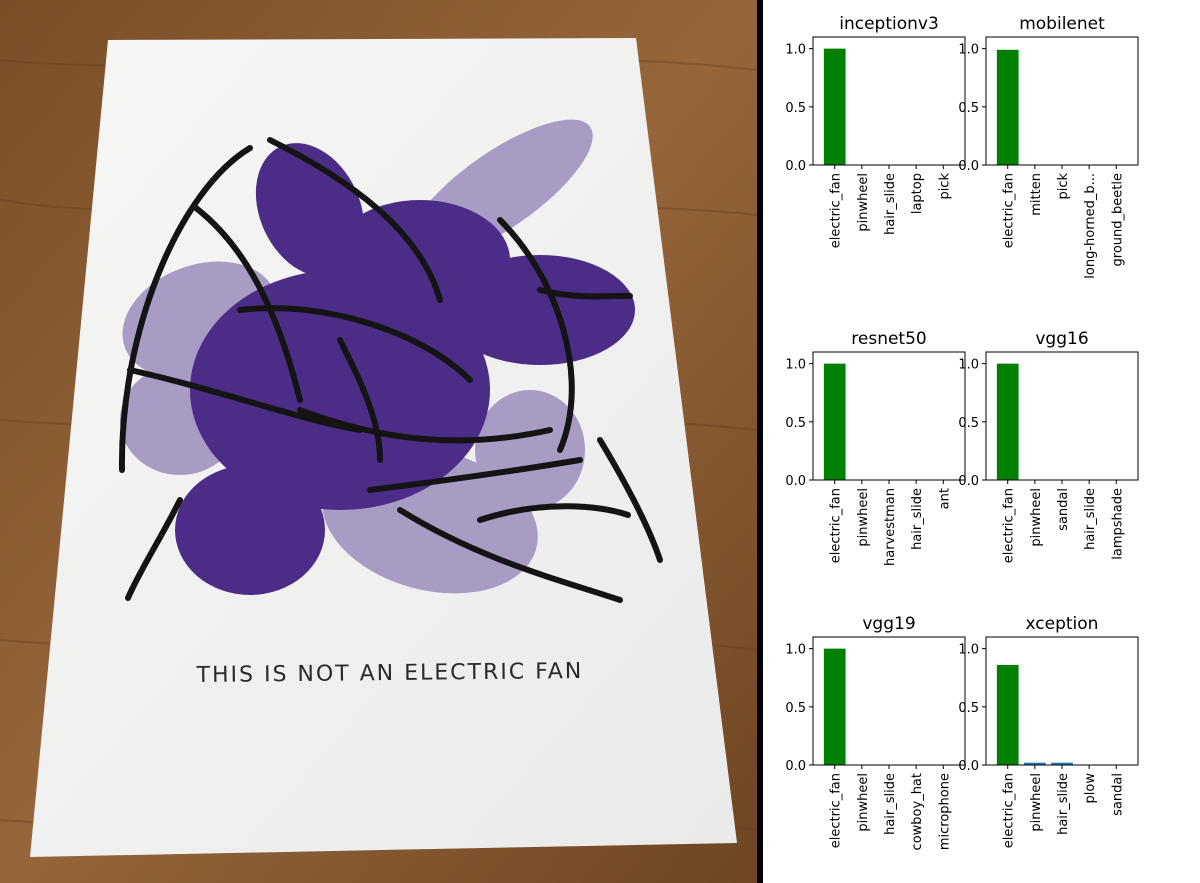  What do you see at coordinates (888, 624) in the screenshot?
I see `chart-title: vgg19` at bounding box center [888, 624].